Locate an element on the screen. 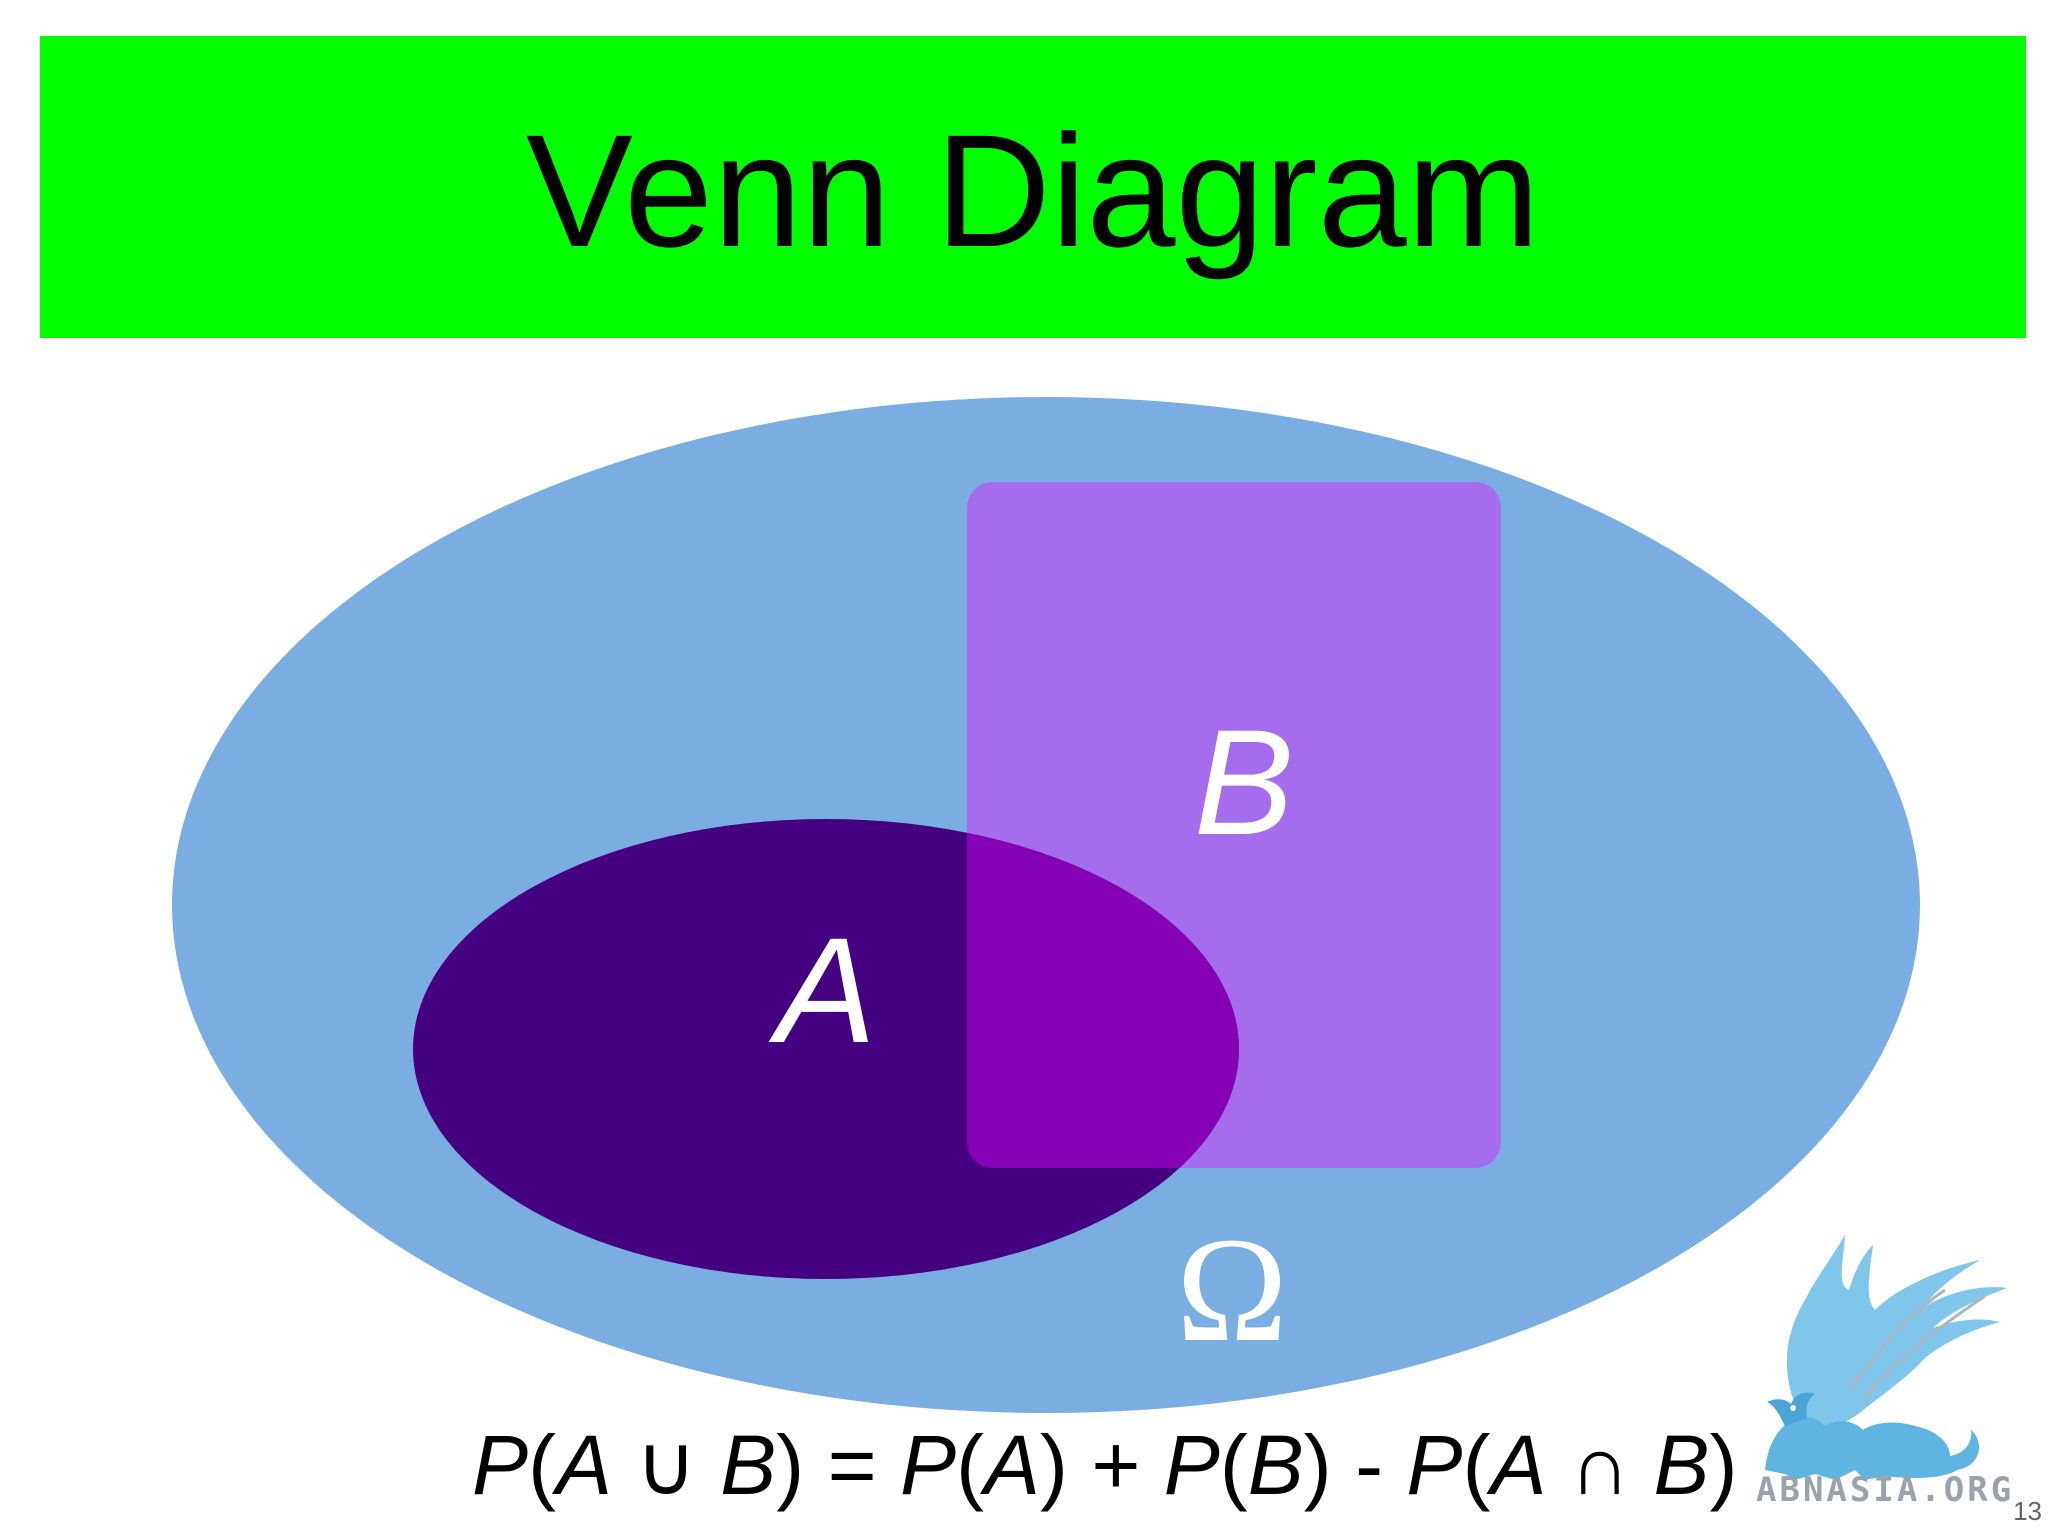 The image size is (2048, 1536). griffin-logo-icon is located at coordinates (1886, 1357).